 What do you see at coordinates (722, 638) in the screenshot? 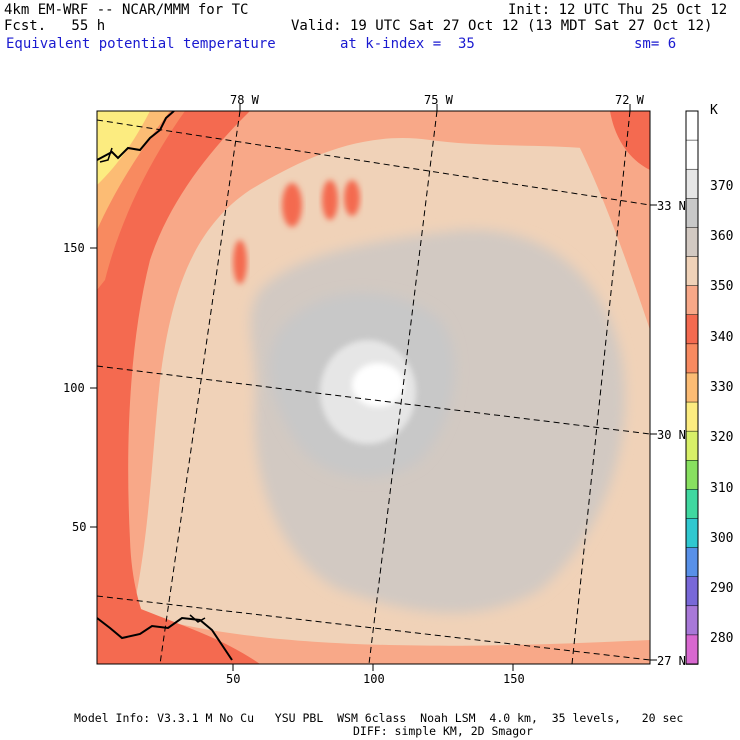
I see `colorbar-label-280: 280` at bounding box center [722, 638].